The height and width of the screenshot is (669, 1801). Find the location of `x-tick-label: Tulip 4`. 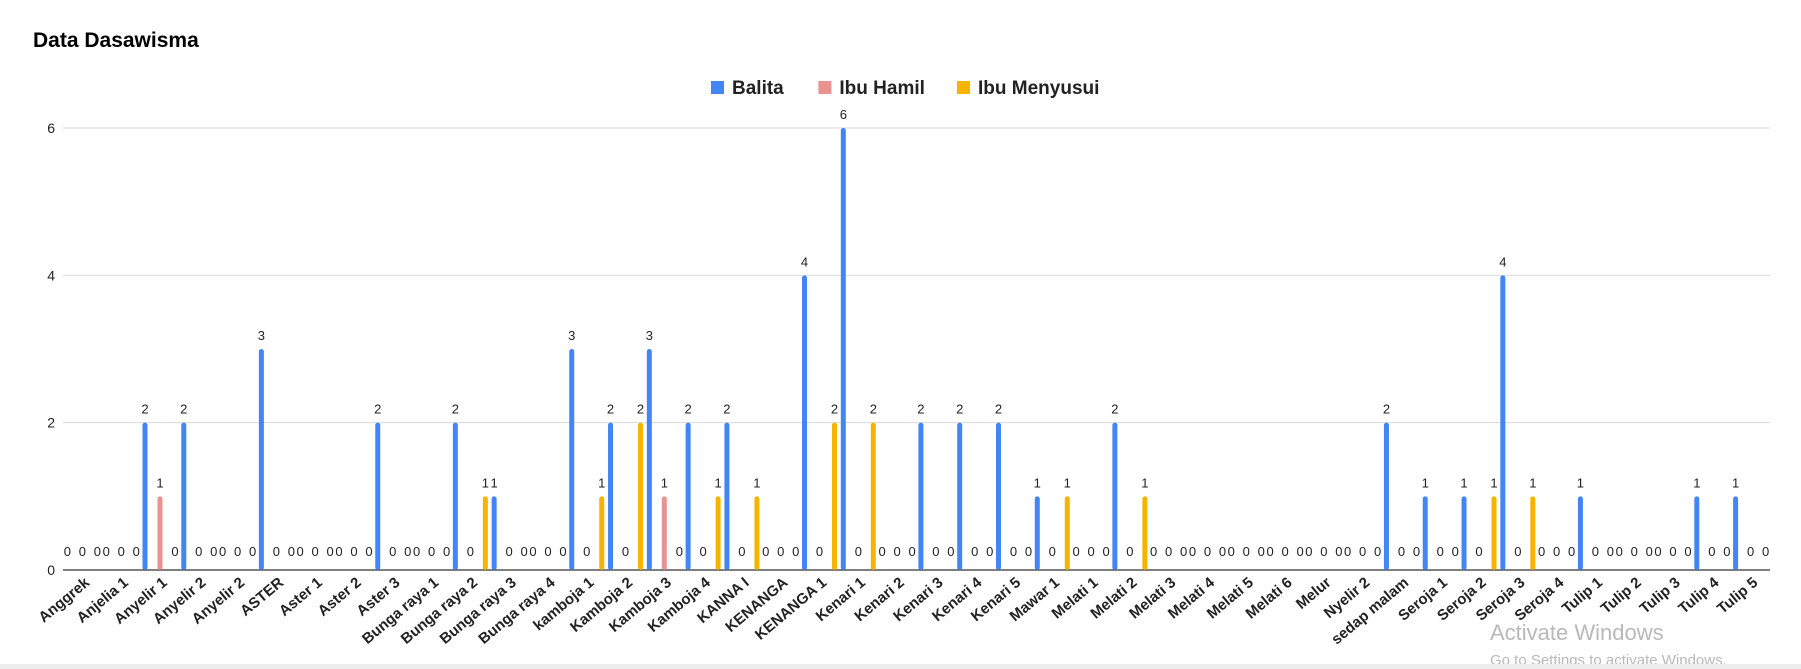

x-tick-label: Tulip 4 is located at coordinates (1699, 596).